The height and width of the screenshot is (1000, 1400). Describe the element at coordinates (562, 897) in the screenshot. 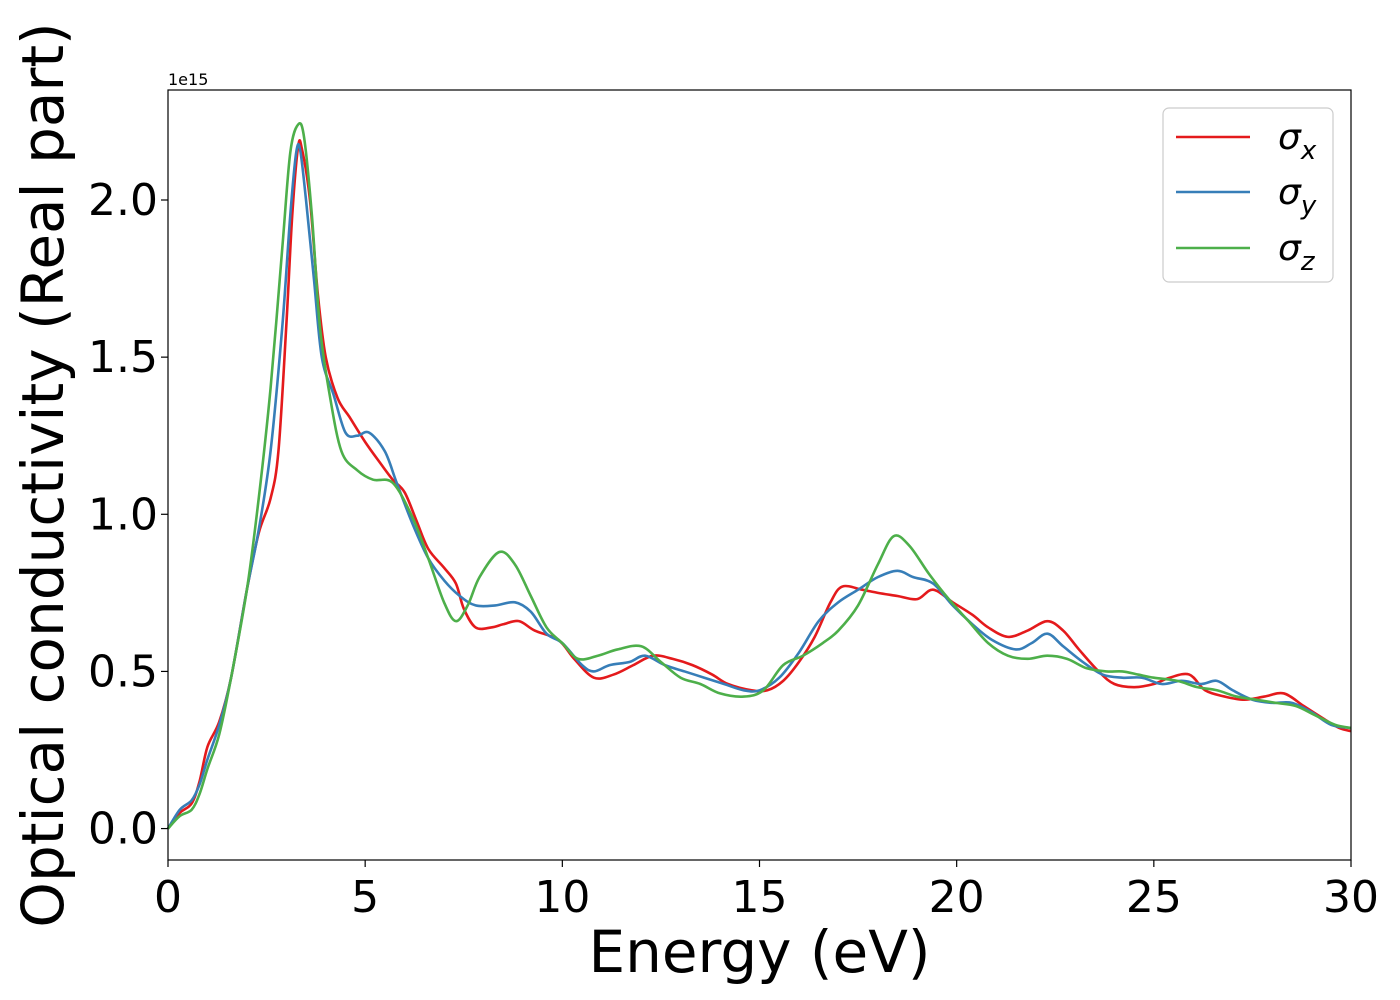

I see `x-tick-label: 10` at that location.